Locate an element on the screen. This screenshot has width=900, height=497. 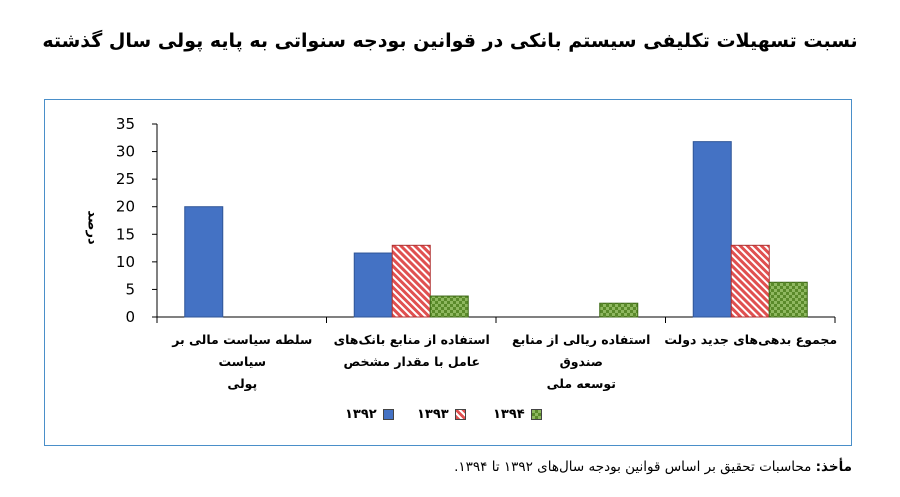
y-tick-label: 35 is located at coordinates (125, 124).